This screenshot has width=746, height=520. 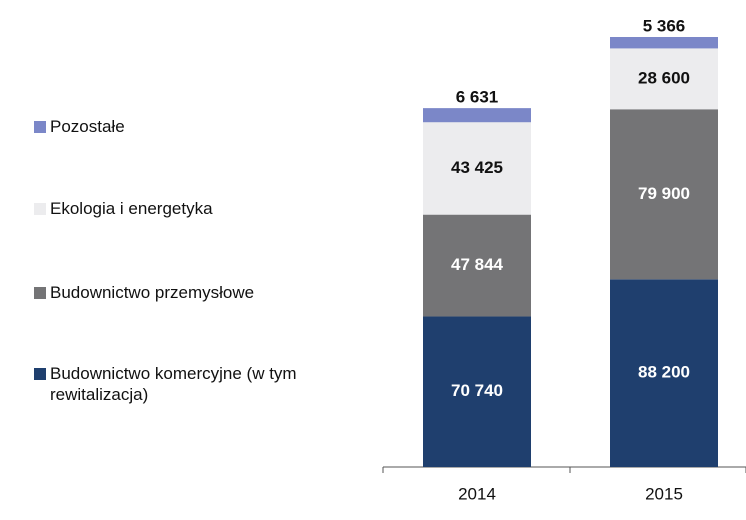 I want to click on legend-item: Ekologia i energetyka, so click(x=174, y=208).